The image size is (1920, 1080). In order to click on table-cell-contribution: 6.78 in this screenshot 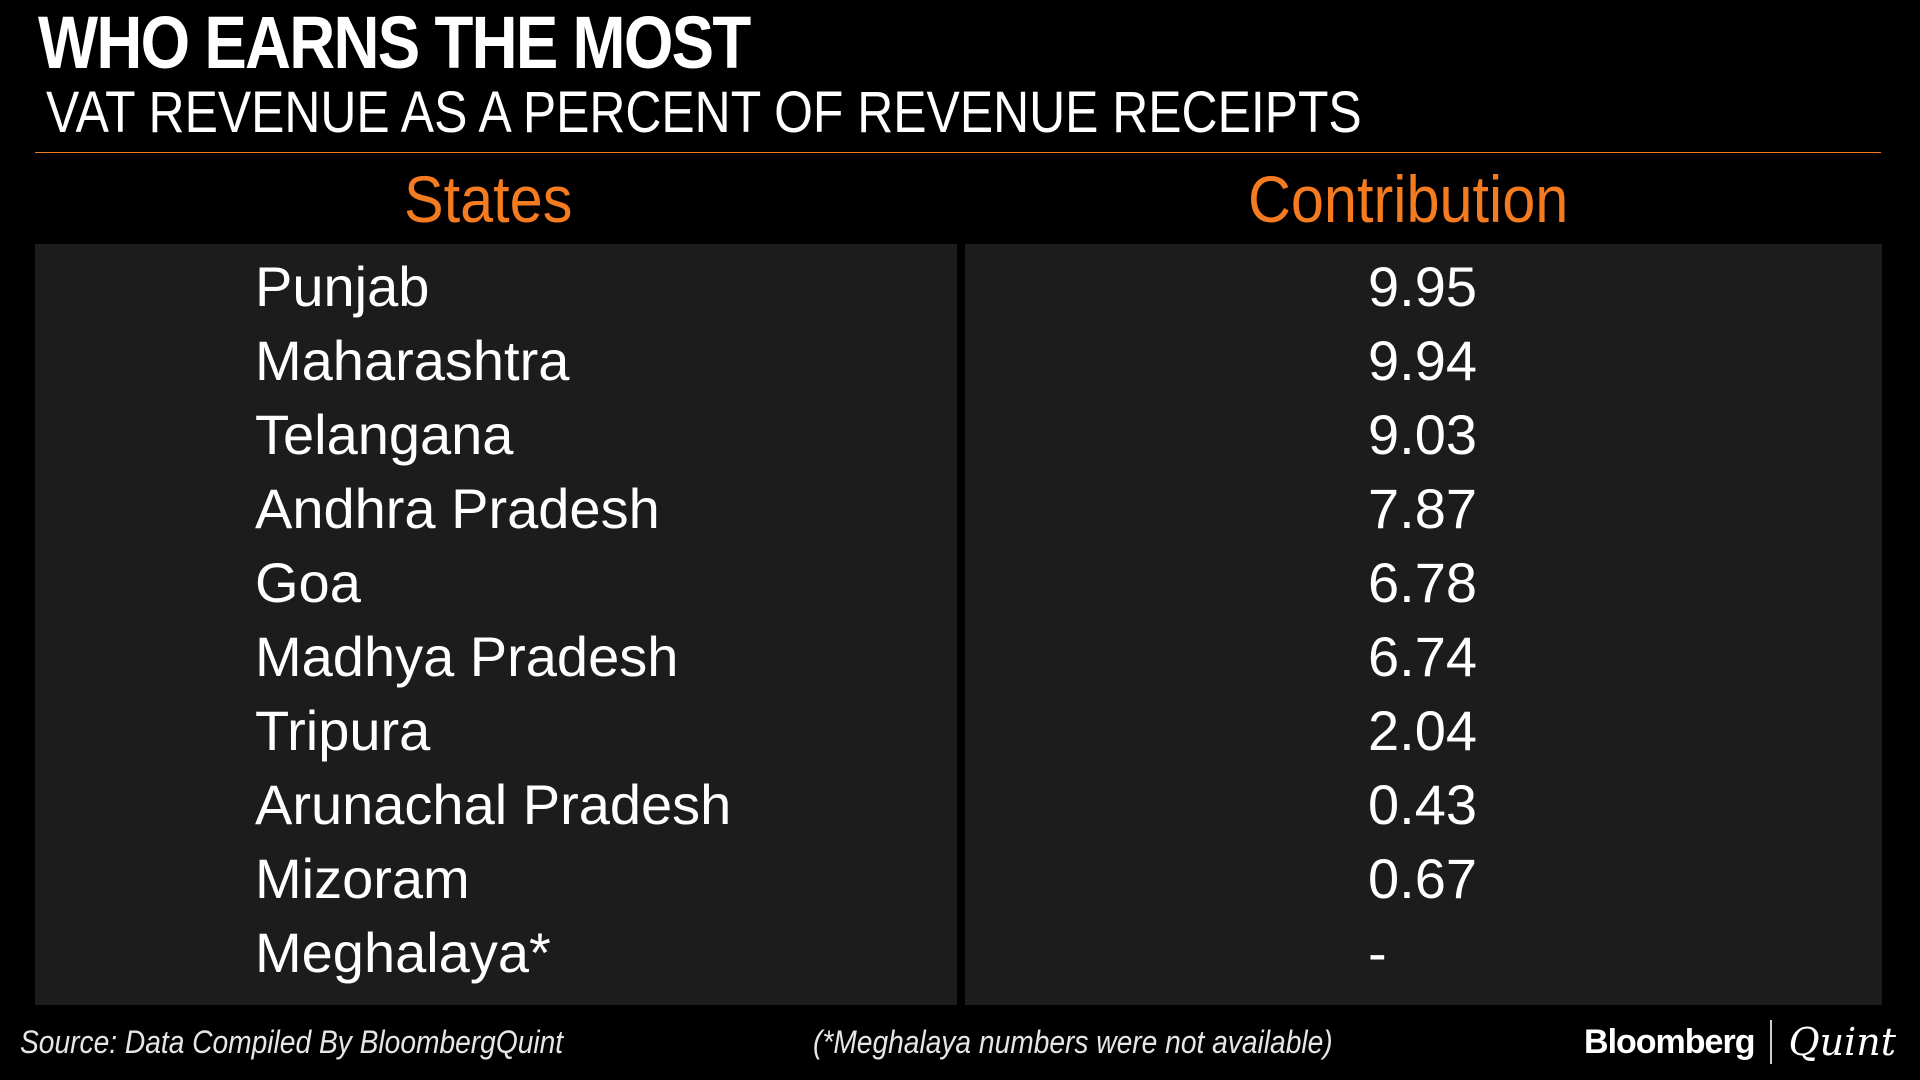, I will do `click(1422, 582)`.